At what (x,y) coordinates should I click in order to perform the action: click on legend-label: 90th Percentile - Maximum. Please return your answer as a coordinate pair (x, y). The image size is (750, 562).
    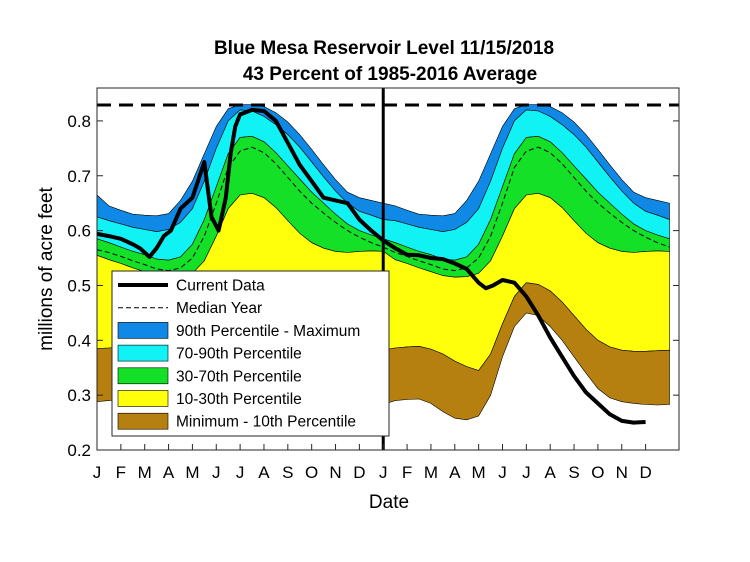
    Looking at the image, I should click on (268, 331).